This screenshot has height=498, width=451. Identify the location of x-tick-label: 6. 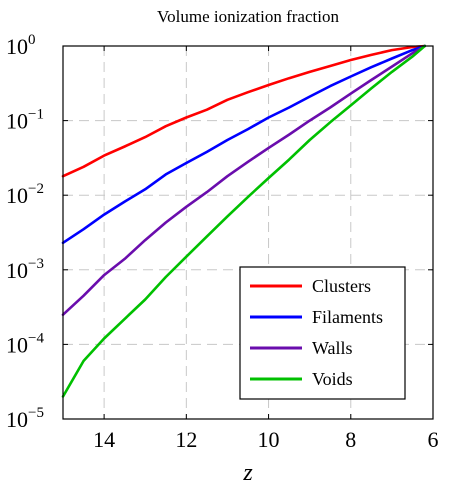
(433, 439).